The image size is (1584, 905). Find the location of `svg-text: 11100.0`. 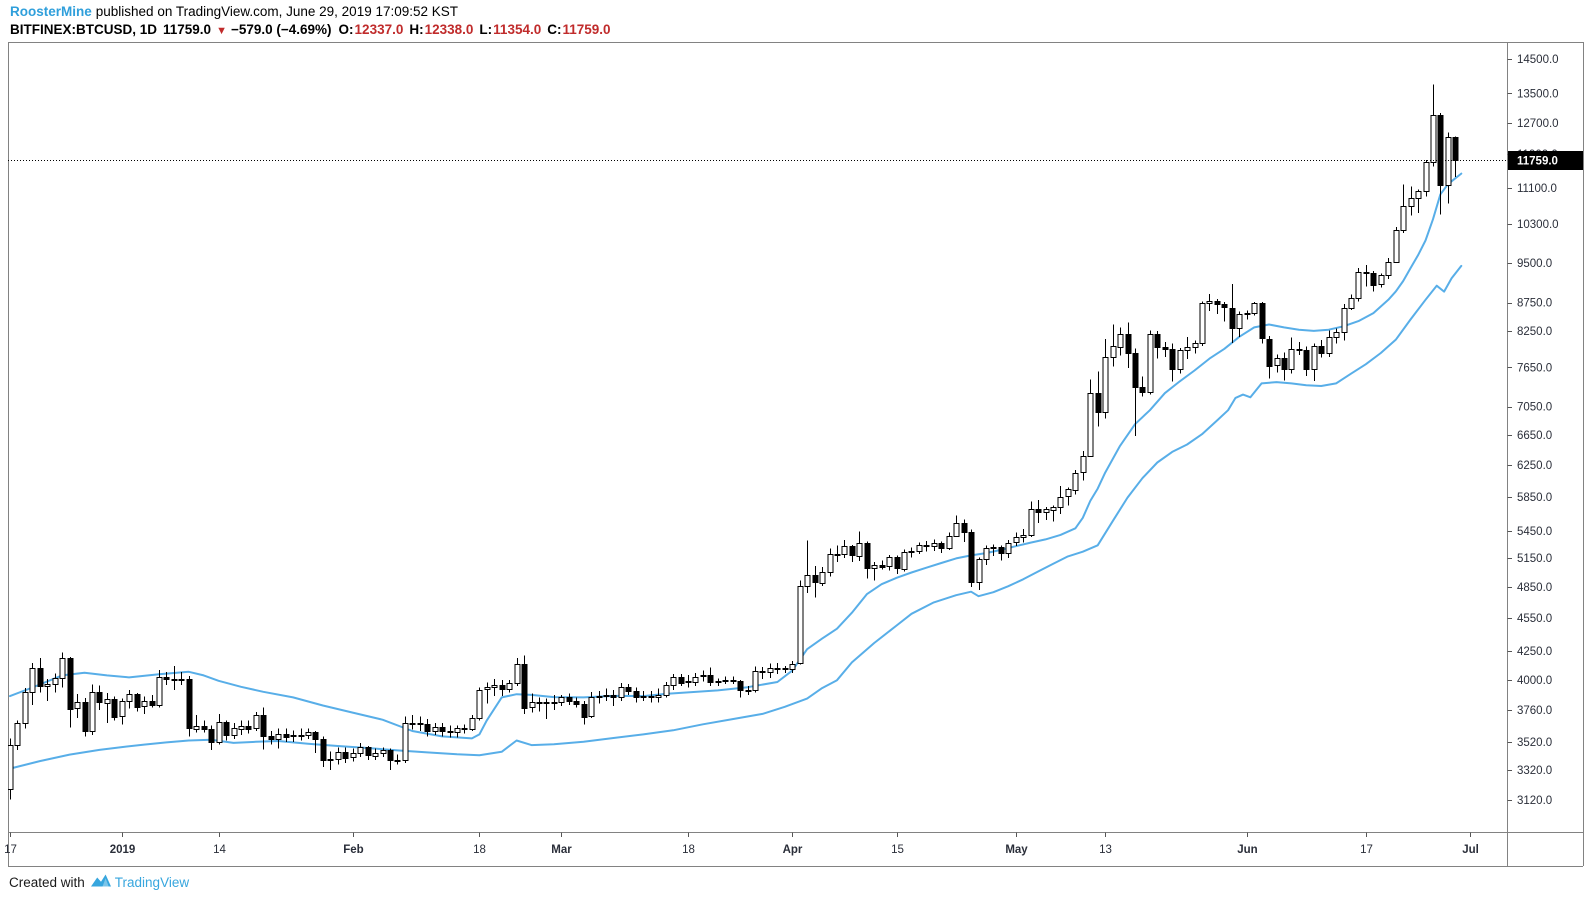

svg-text: 11100.0 is located at coordinates (1537, 189).